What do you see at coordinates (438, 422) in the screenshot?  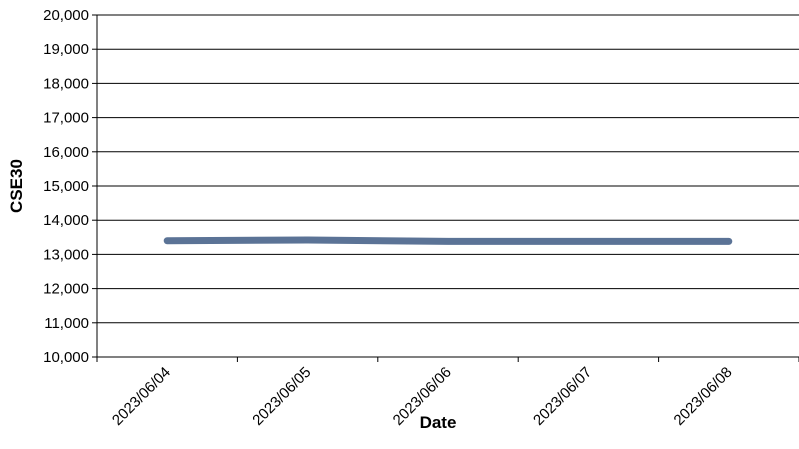 I see `x-axis-title: Date` at bounding box center [438, 422].